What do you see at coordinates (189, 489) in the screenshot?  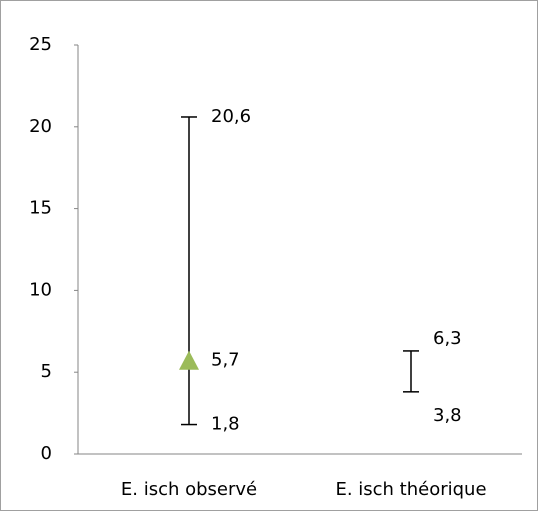 I see `x-tick-label: E. isch observé` at bounding box center [189, 489].